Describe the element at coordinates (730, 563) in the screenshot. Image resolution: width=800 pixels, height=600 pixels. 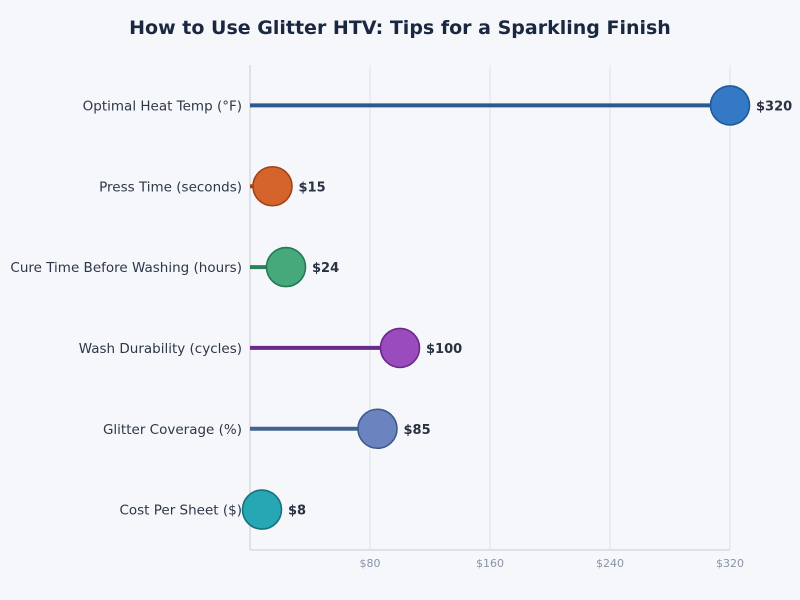
I see `x-tick-label: $320` at that location.